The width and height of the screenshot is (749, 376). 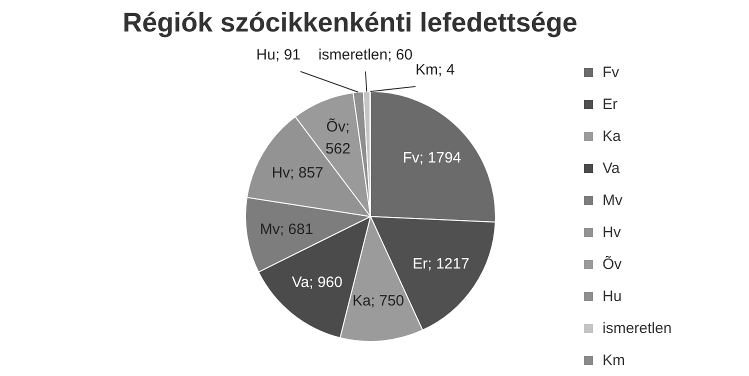 What do you see at coordinates (337, 137) in the screenshot?
I see `data-label: Õv; 562` at bounding box center [337, 137].